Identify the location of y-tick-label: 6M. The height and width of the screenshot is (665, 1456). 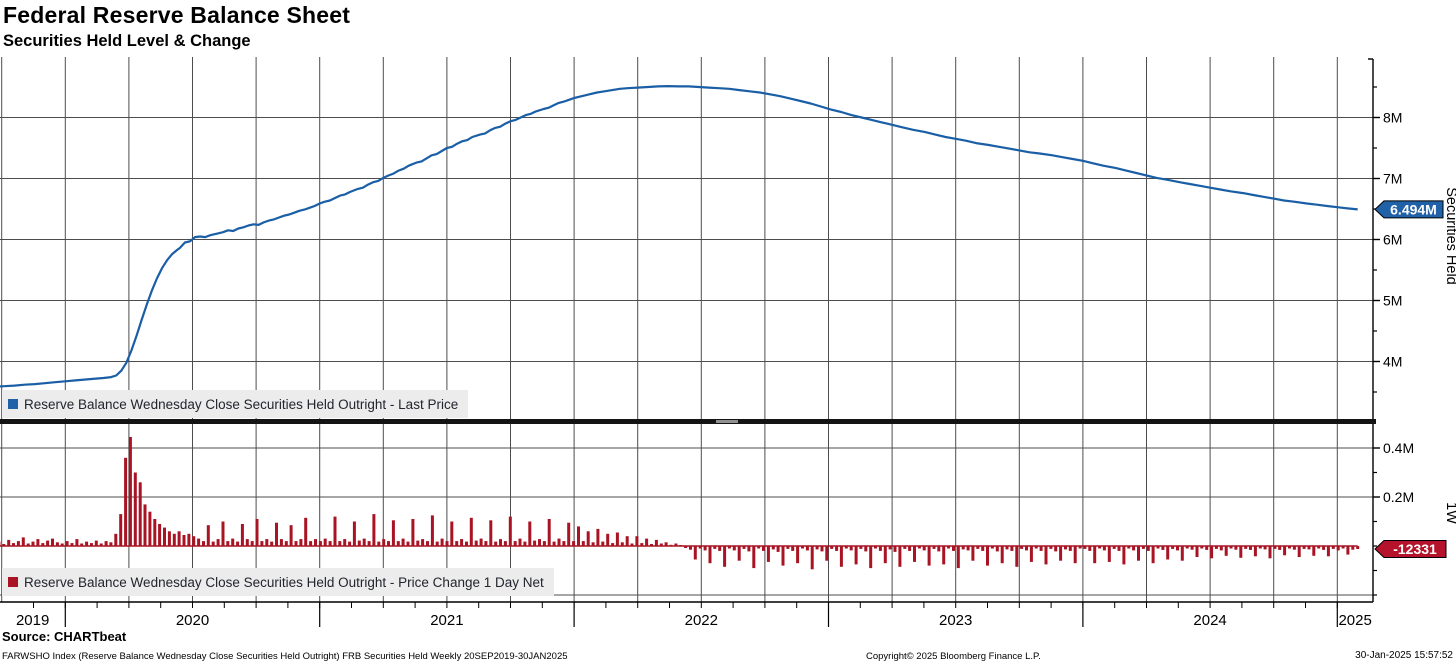
(1392, 240).